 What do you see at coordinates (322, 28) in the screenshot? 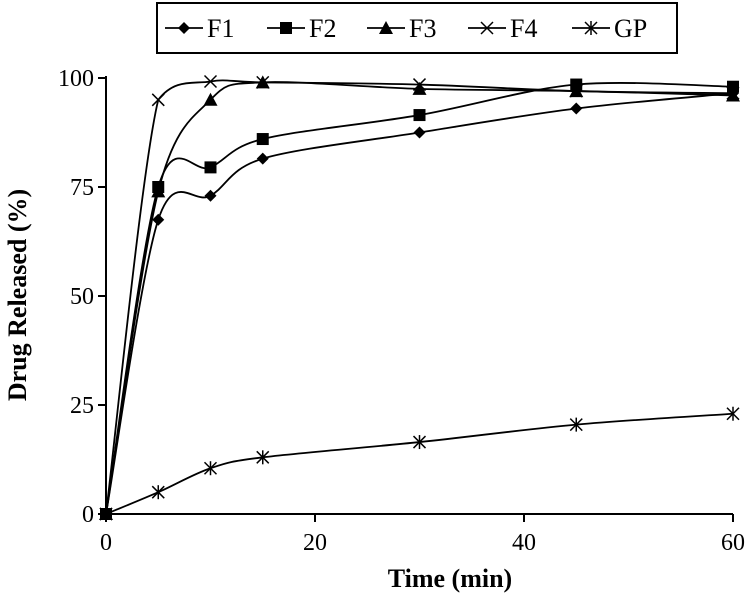
I see `legend-label-f2: F2` at bounding box center [322, 28].